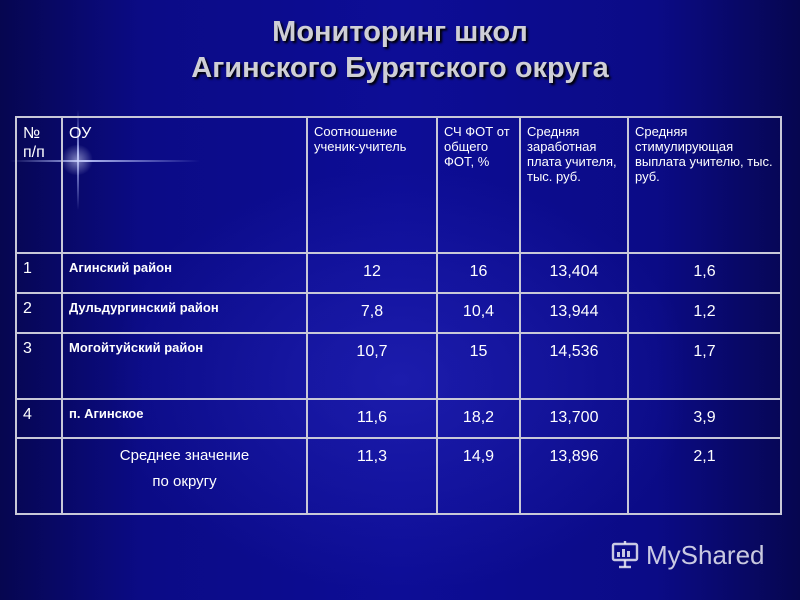 The height and width of the screenshot is (600, 800). Describe the element at coordinates (625, 555) in the screenshot. I see `presentation-board-icon` at that location.